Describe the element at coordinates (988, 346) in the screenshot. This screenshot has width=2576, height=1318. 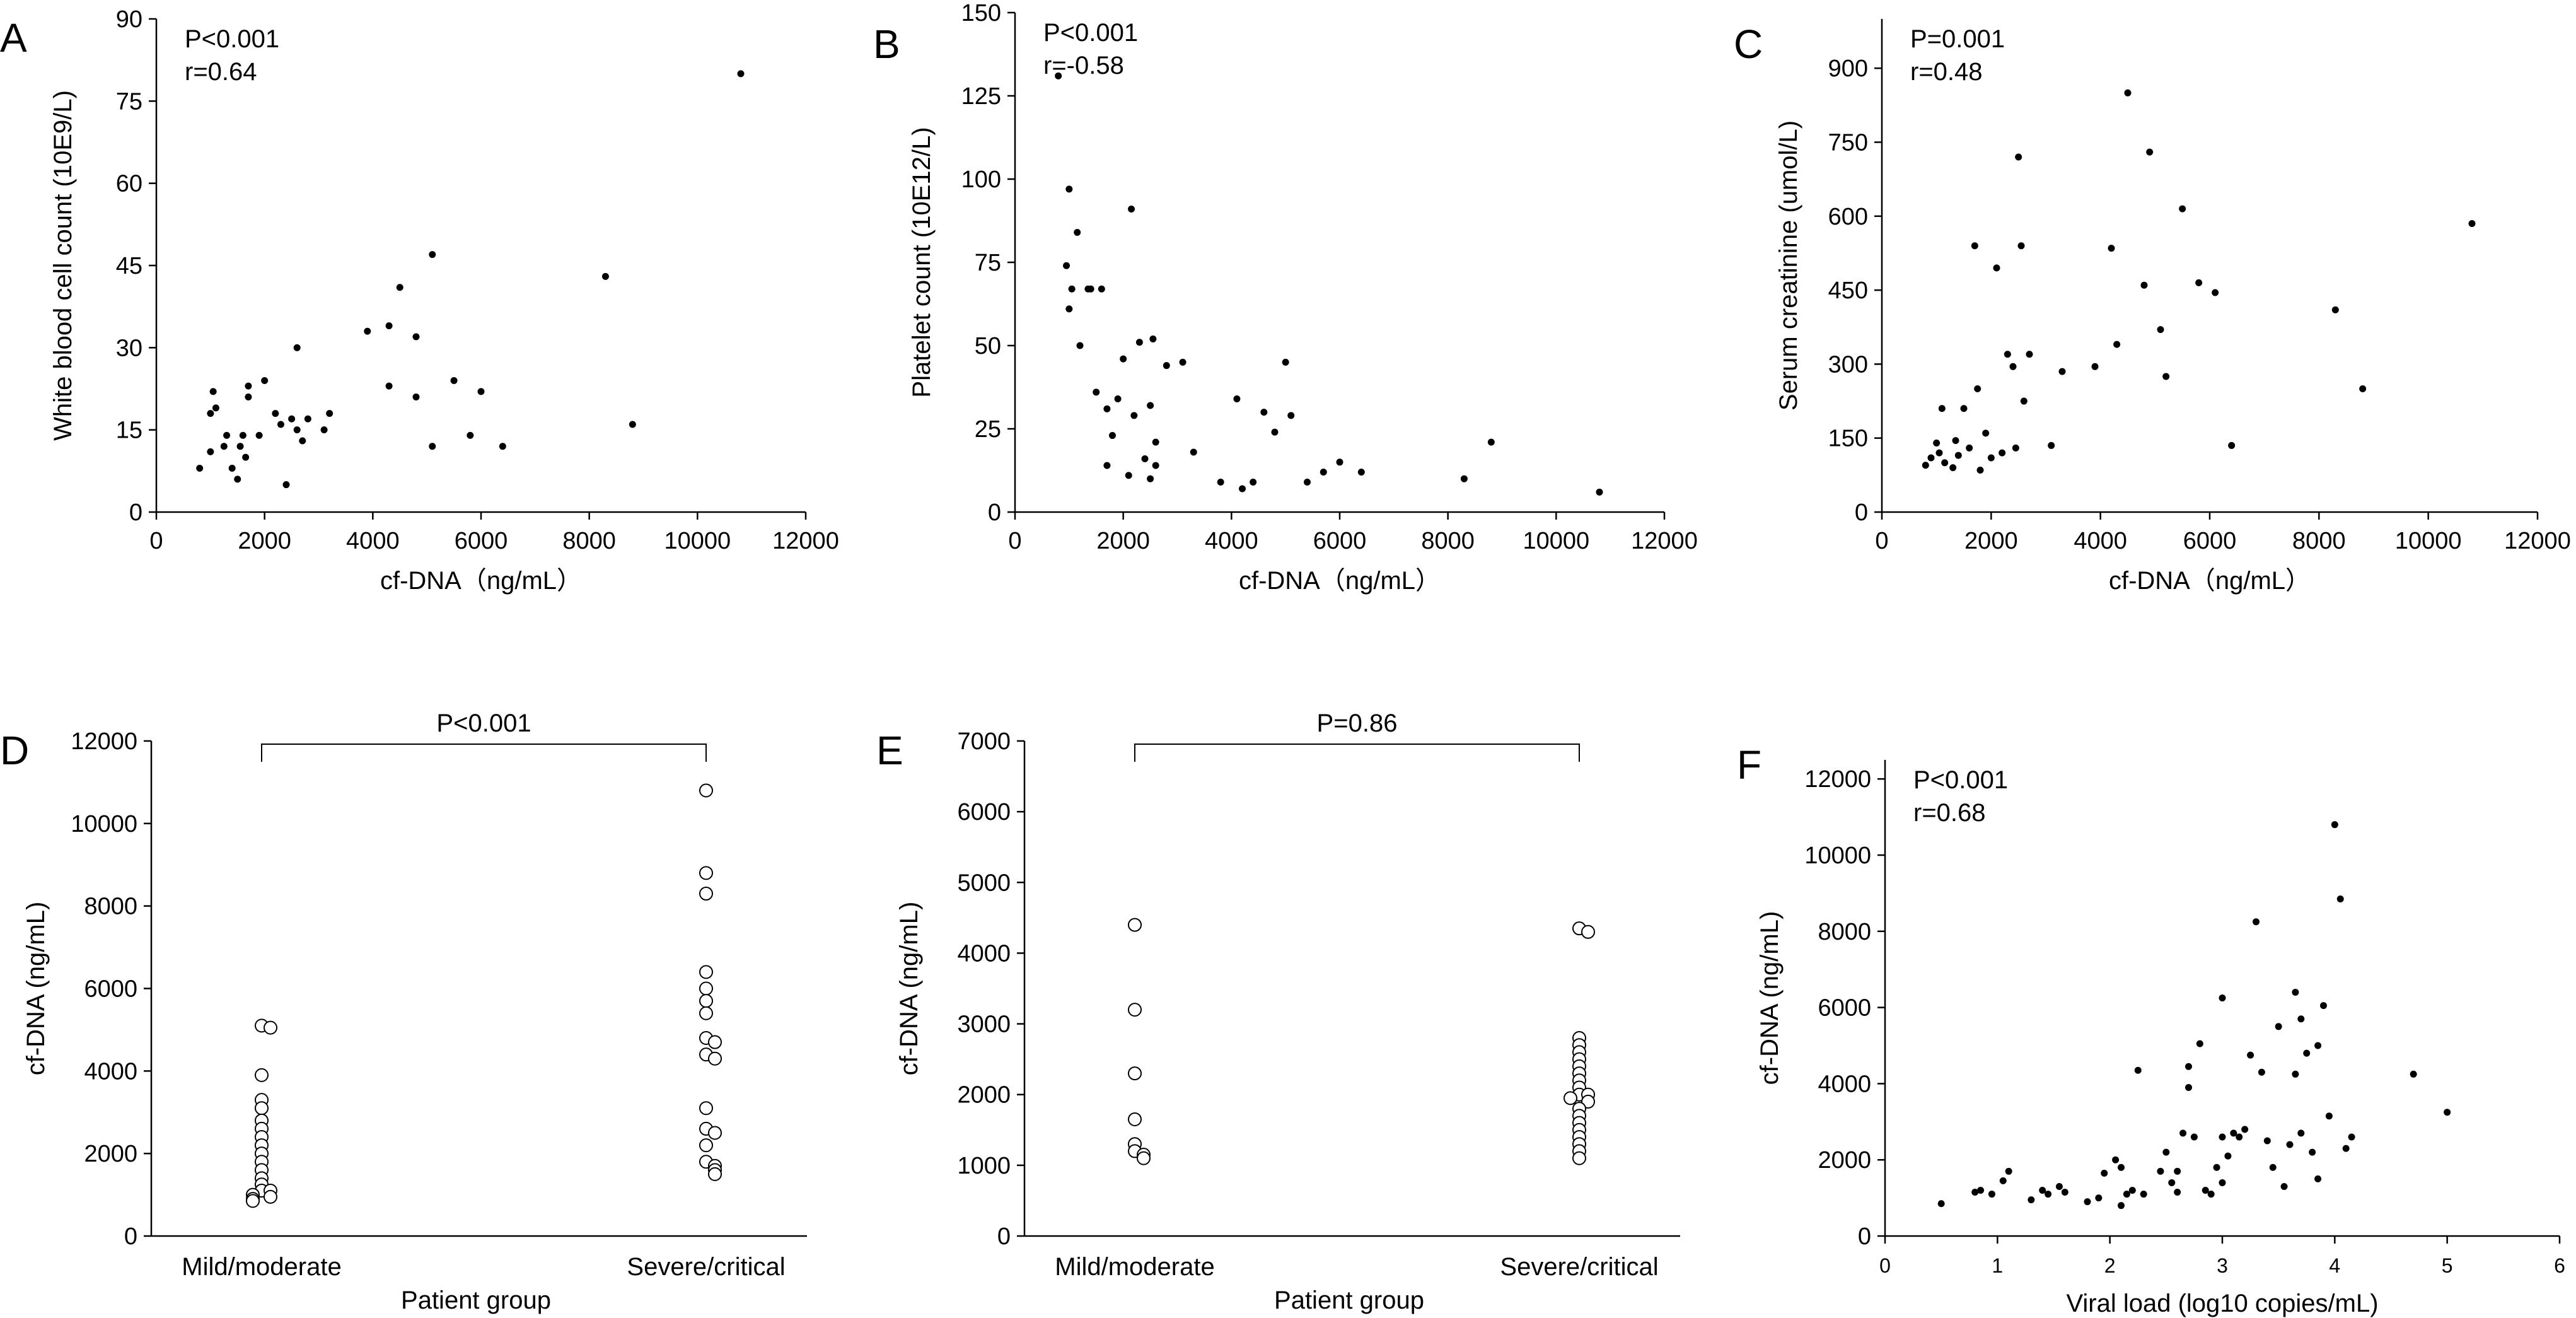
I see `y-tick-label: 50` at that location.